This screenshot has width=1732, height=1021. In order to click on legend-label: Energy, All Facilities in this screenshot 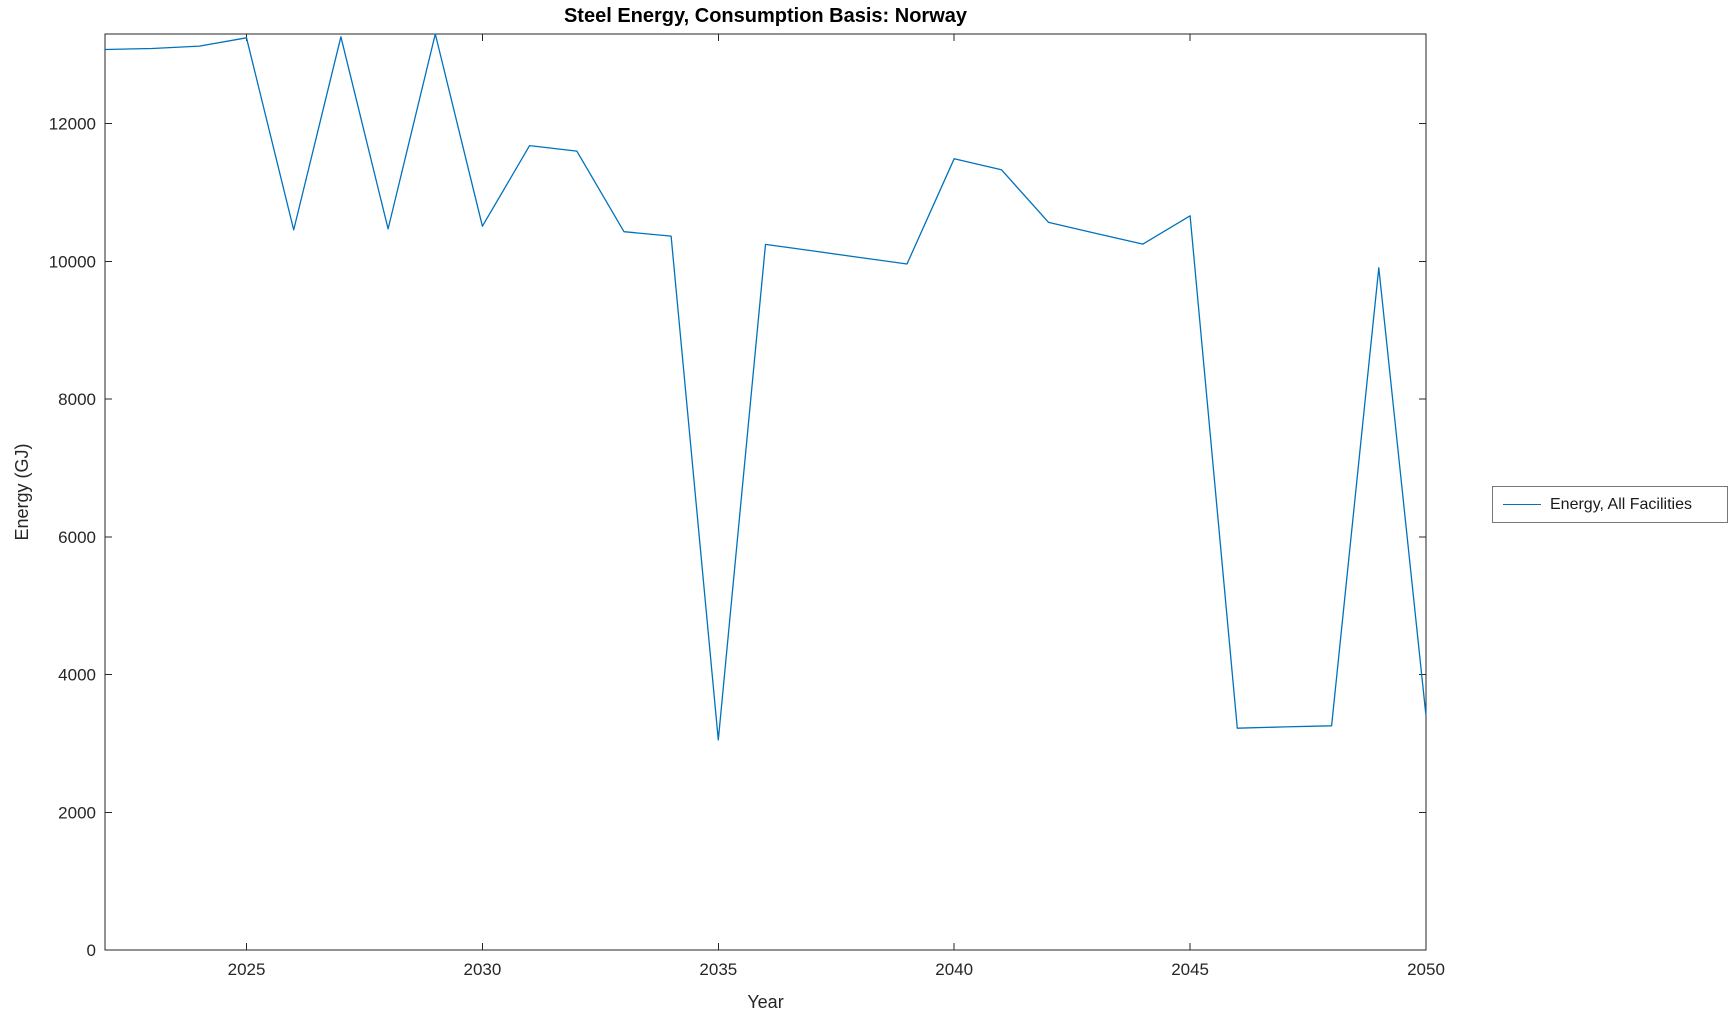, I will do `click(1621, 504)`.